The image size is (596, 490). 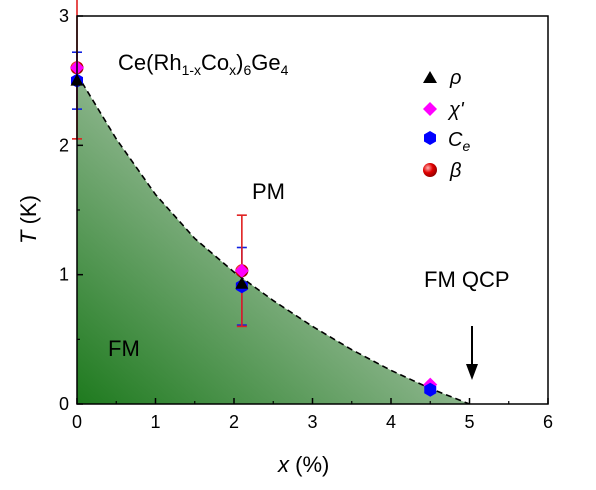 I want to click on x-axis-label: x (%), so click(x=303, y=464).